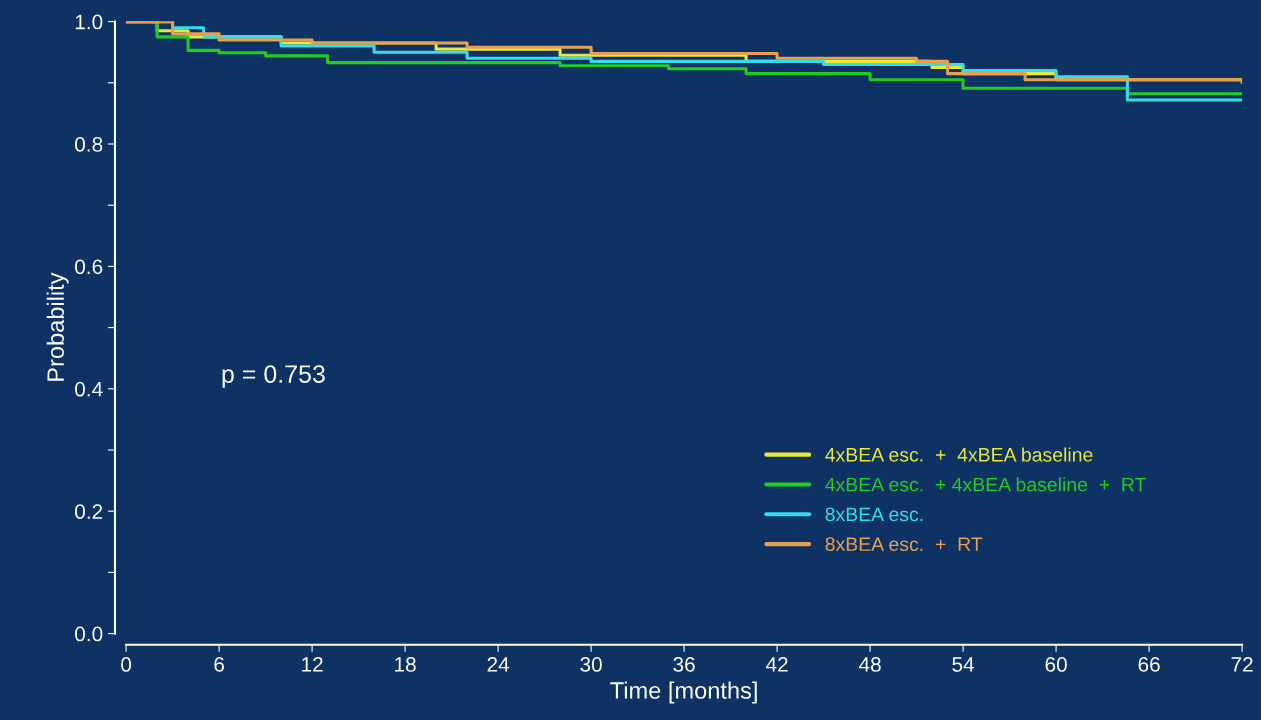 The height and width of the screenshot is (720, 1261). Describe the element at coordinates (591, 664) in the screenshot. I see `x-tick-label: 30` at that location.